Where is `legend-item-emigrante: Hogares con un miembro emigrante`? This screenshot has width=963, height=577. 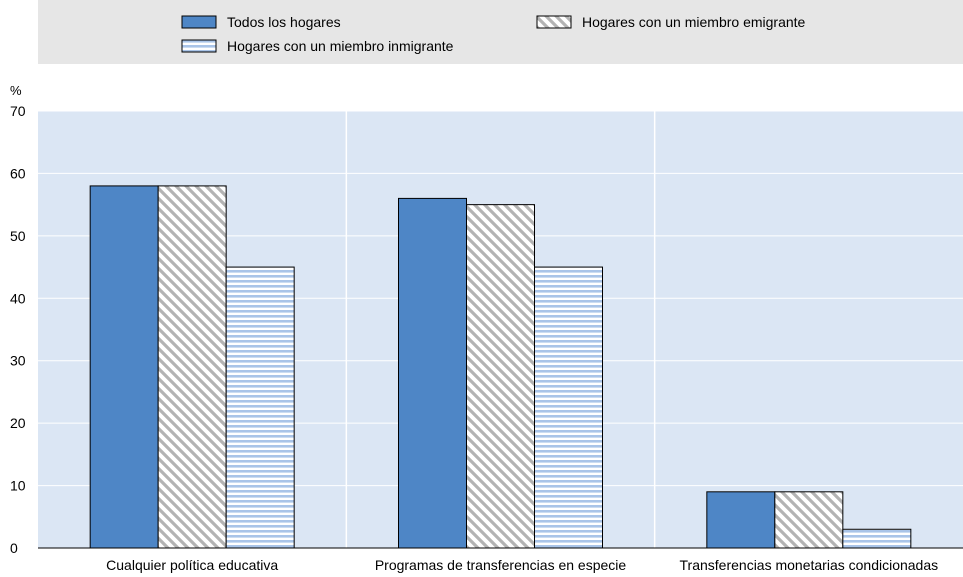
legend-item-emigrante: Hogares con un miembro emigrante is located at coordinates (671, 22).